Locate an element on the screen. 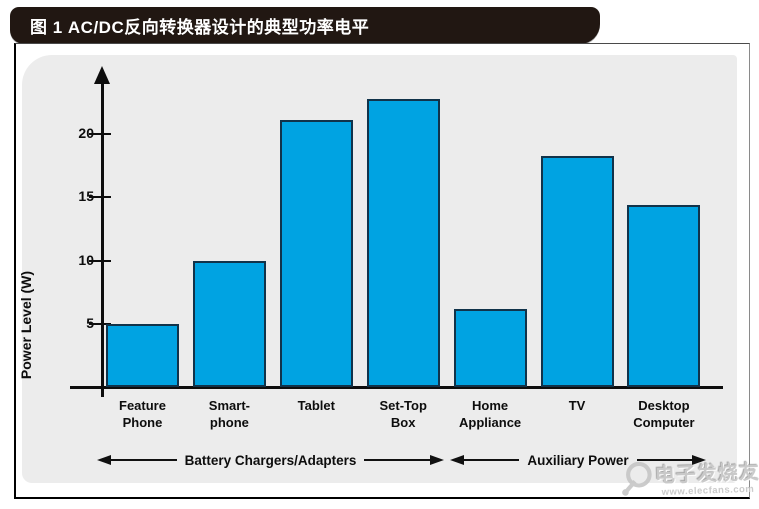  y-tick-label-5: 5 is located at coordinates (90, 322).